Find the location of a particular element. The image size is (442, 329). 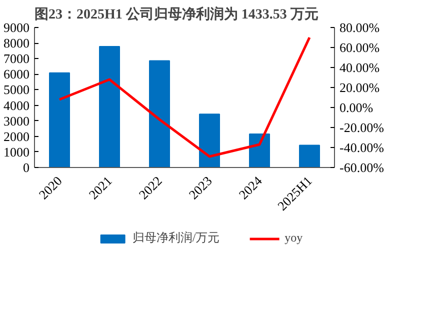

y2-tick-label: -40.00% is located at coordinates (362, 147).